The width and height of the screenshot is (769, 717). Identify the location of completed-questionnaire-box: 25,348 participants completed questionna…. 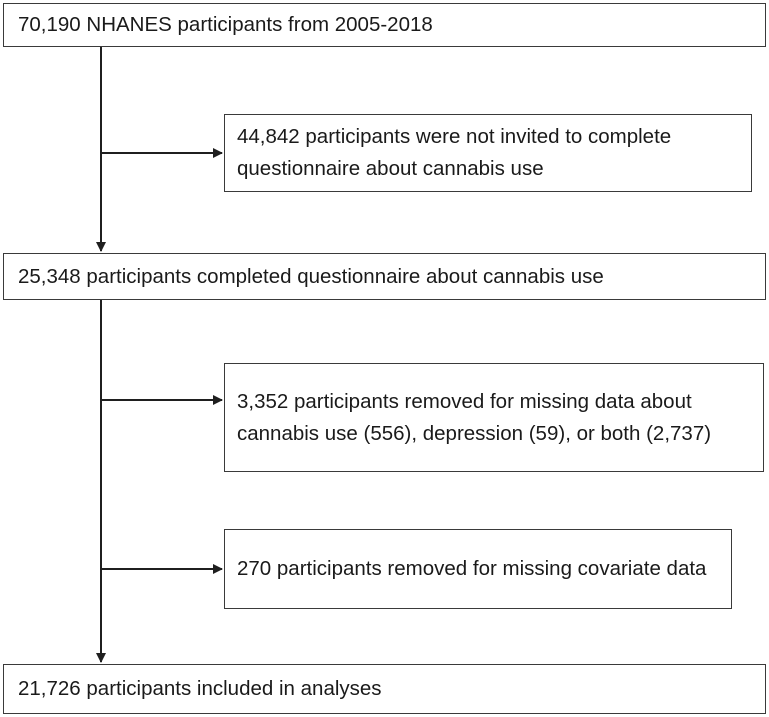
(384, 276).